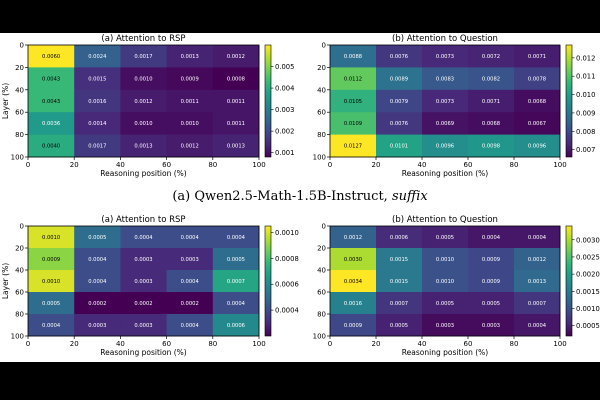 The height and width of the screenshot is (400, 600). What do you see at coordinates (491, 124) in the screenshot?
I see `cell-value-label: 0.0068` at bounding box center [491, 124].